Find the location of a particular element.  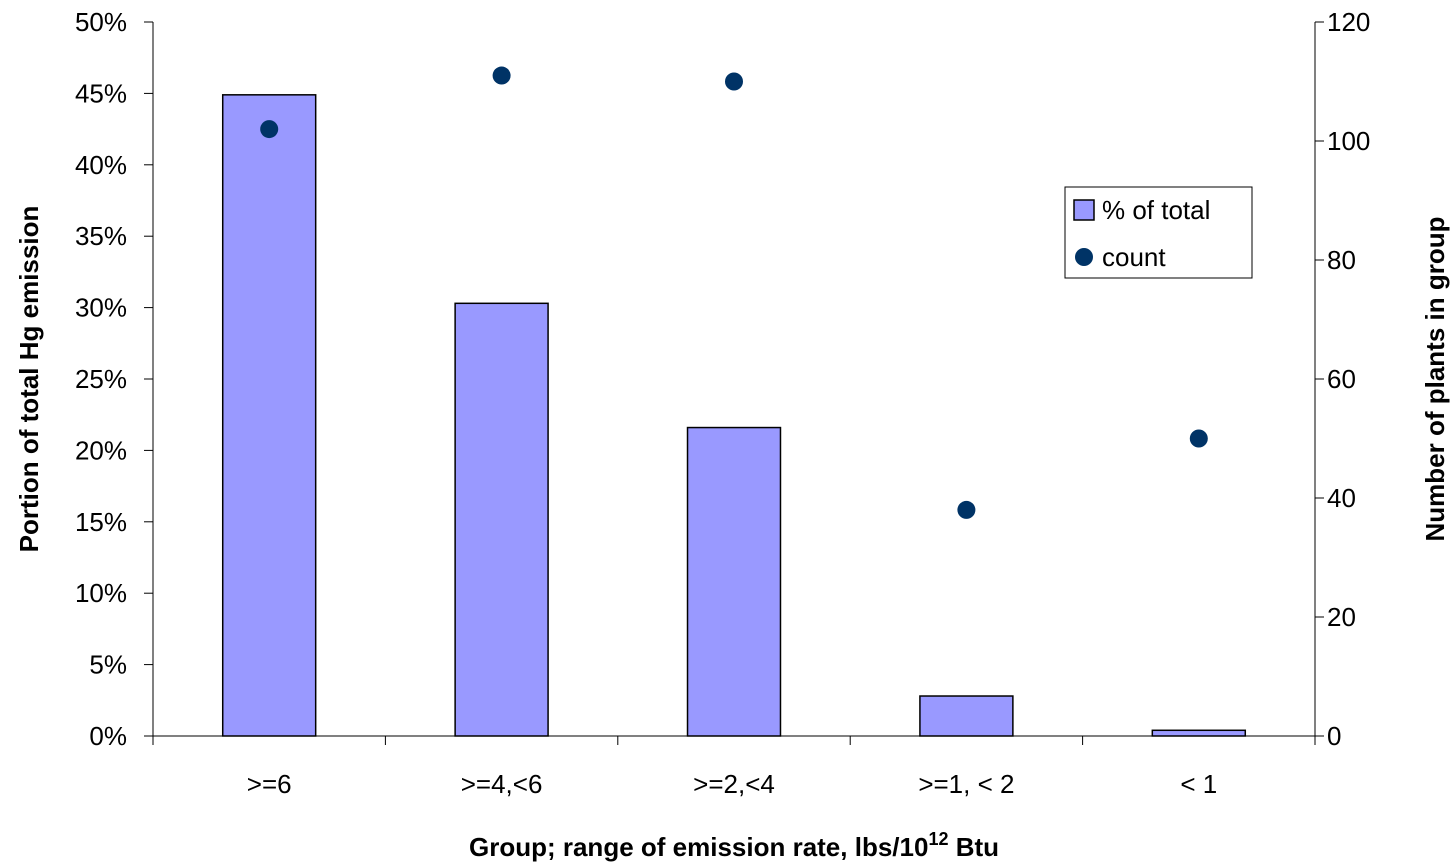

left-tick-label-1: 5% is located at coordinates (108, 665).